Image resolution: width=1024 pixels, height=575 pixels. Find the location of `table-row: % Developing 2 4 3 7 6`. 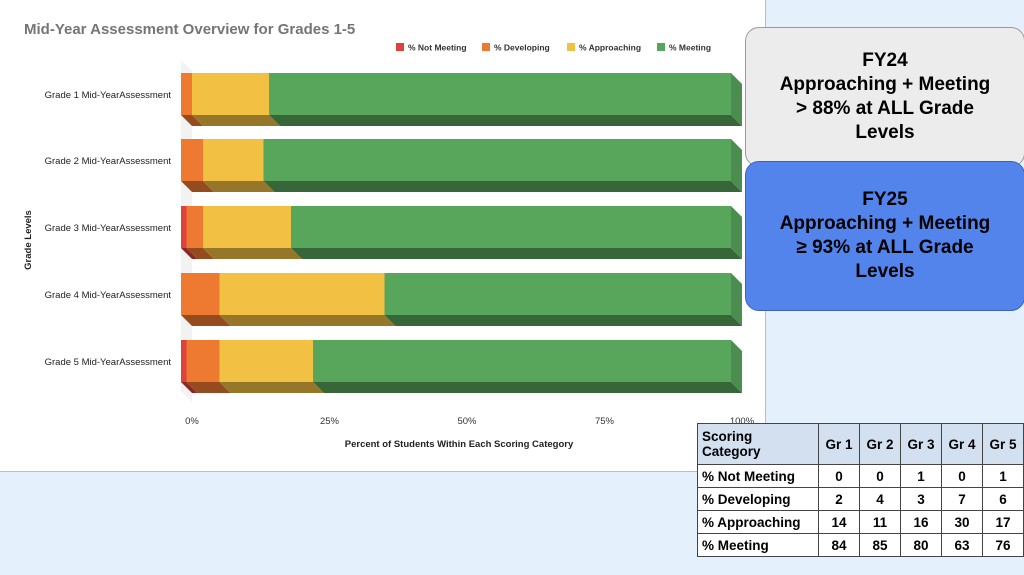

table-row: % Developing 2 4 3 7 6 is located at coordinates (860, 499).